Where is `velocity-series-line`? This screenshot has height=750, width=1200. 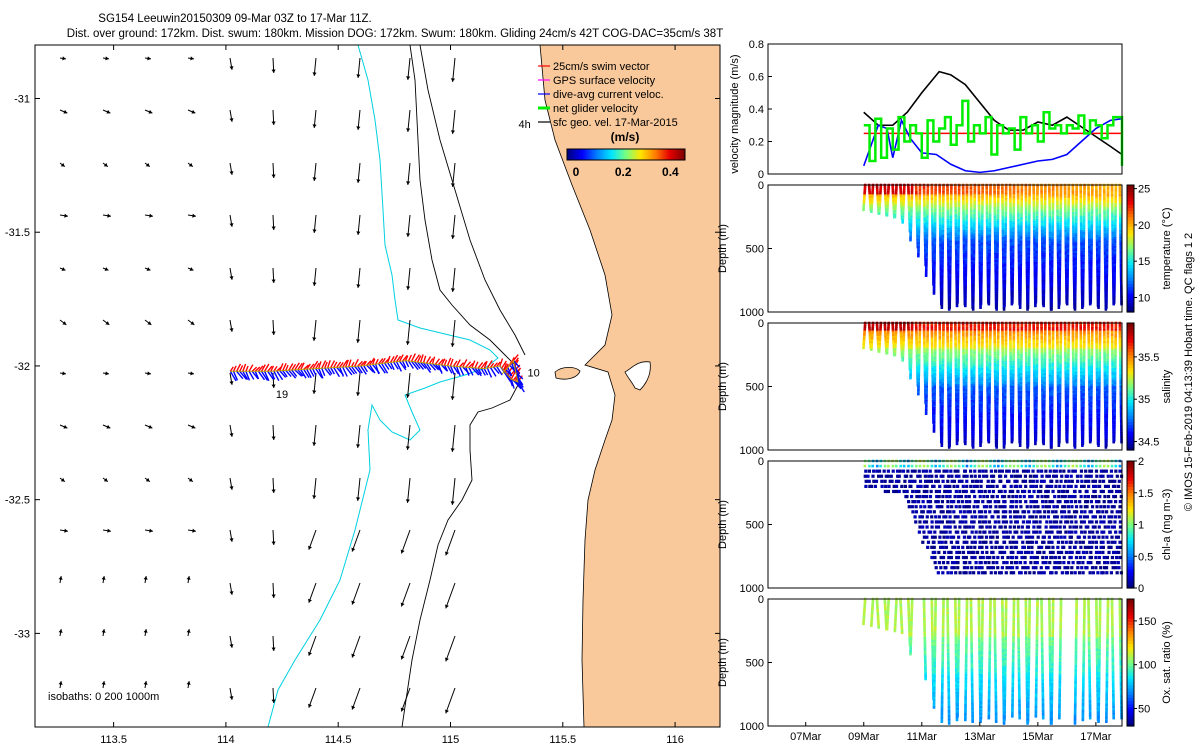 velocity-series-line is located at coordinates (993, 132).